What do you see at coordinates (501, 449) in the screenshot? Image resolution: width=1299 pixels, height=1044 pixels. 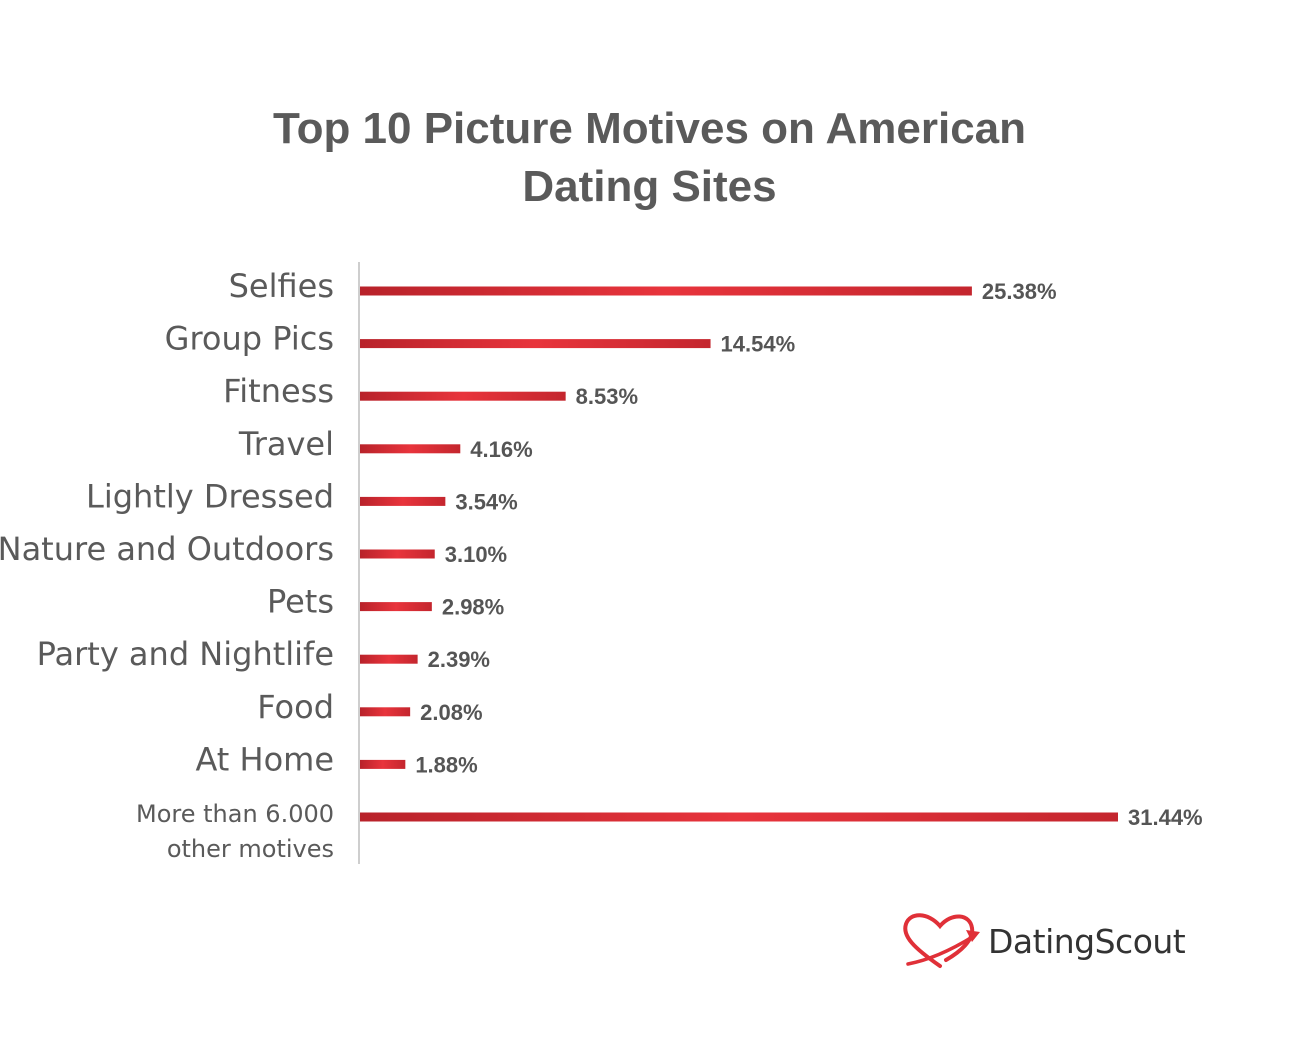 I see `bar-value-label: 4.16%` at bounding box center [501, 449].